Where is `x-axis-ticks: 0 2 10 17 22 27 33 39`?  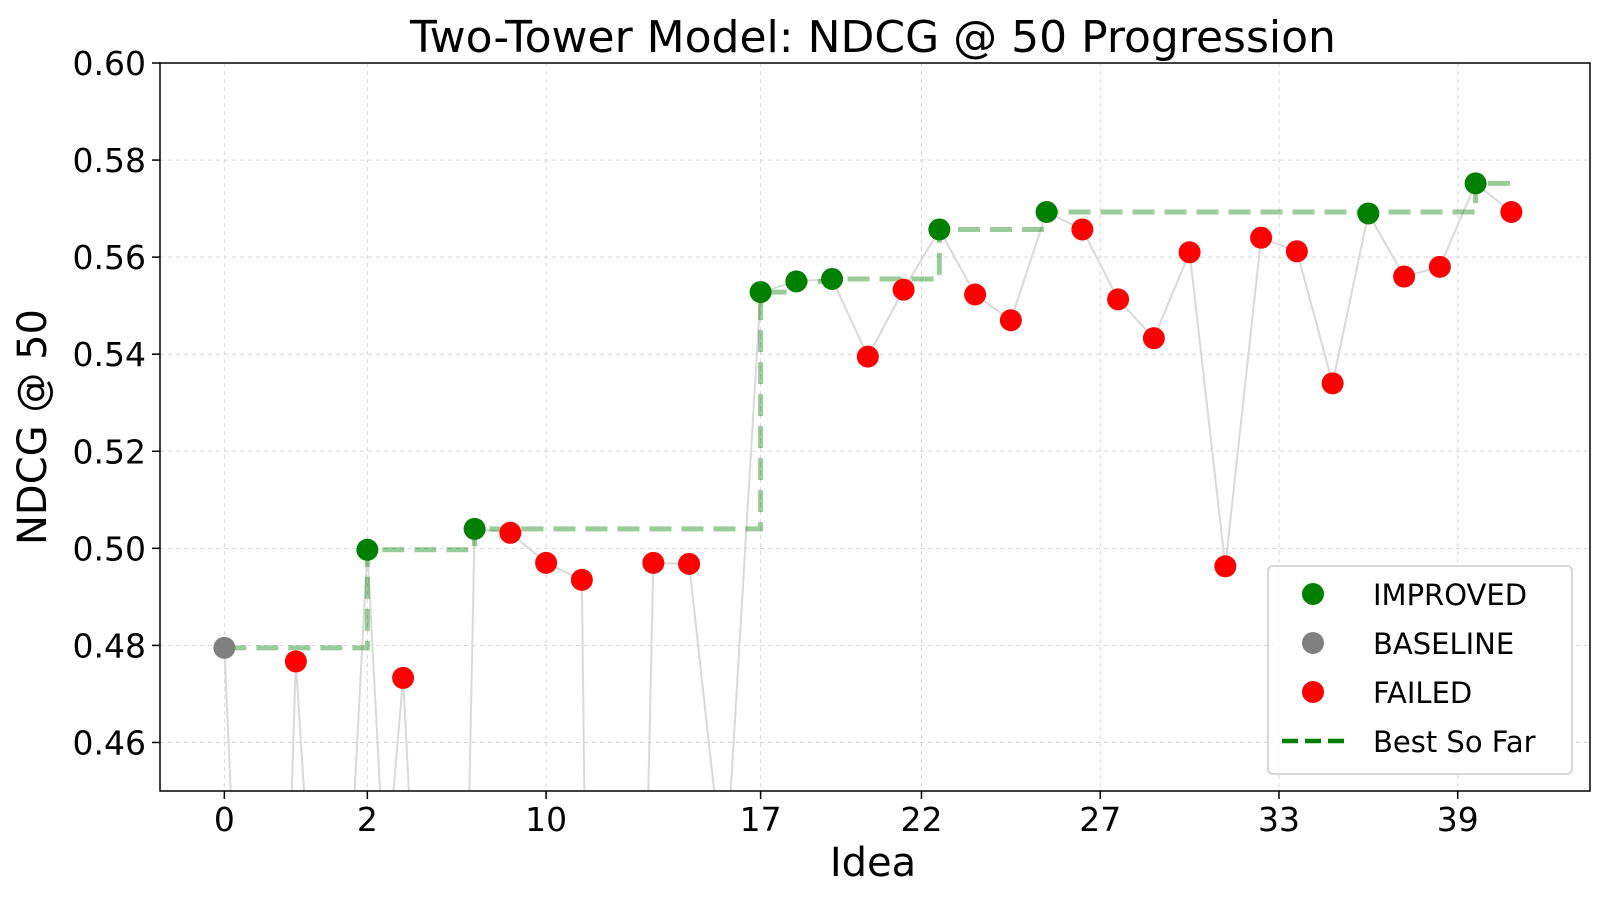
x-axis-ticks: 0 2 10 17 22 27 33 39 is located at coordinates (846, 815).